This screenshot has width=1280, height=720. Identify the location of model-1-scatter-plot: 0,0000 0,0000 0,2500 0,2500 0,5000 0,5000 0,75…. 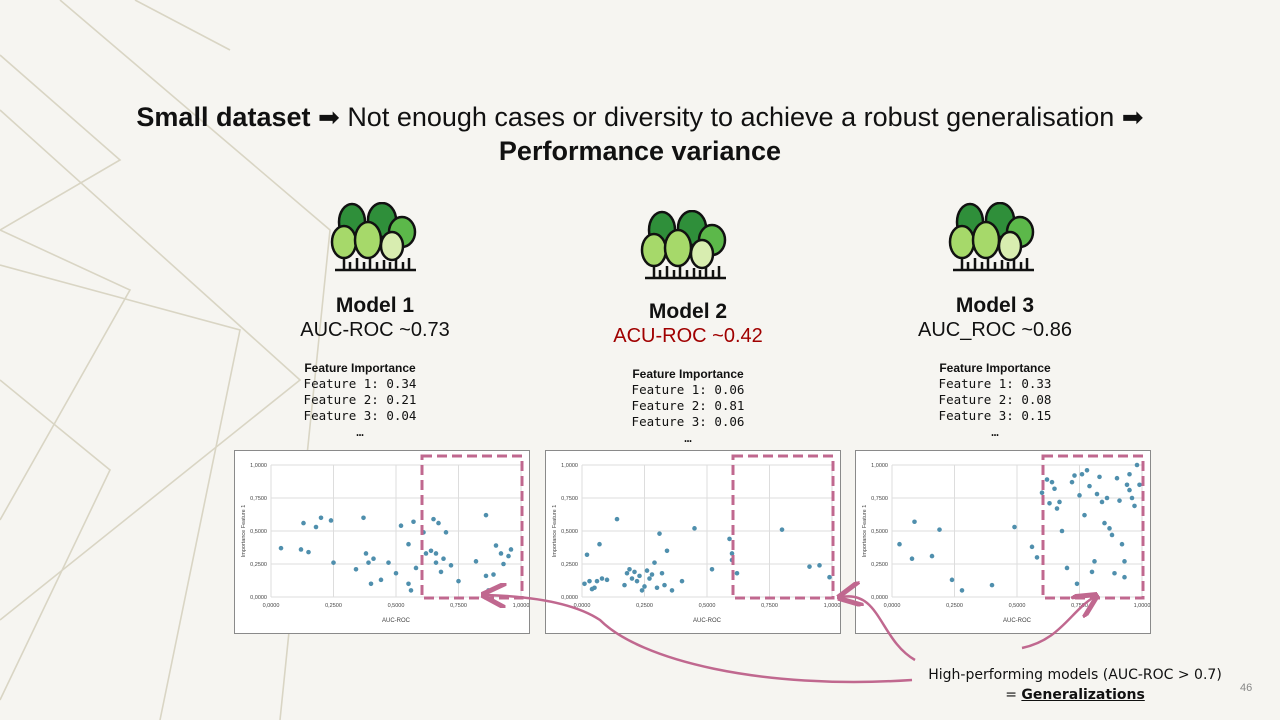
(382, 542).